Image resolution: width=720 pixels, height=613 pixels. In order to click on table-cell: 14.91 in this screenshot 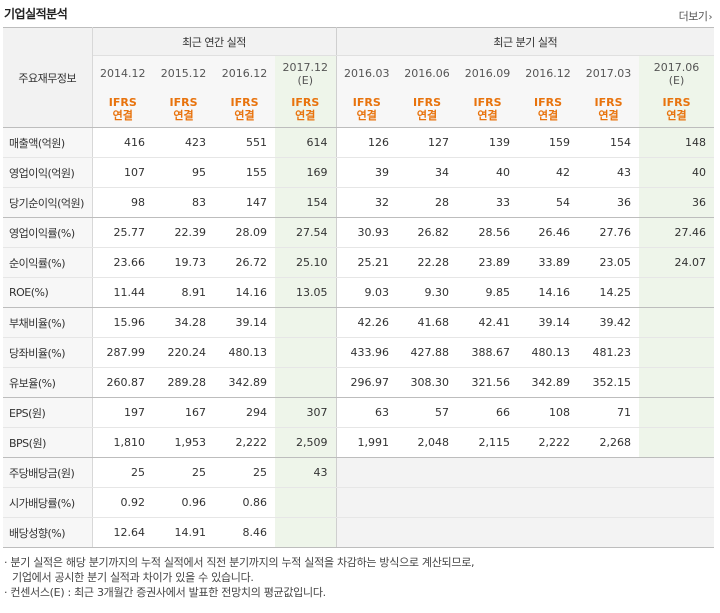, I will do `click(183, 532)`.